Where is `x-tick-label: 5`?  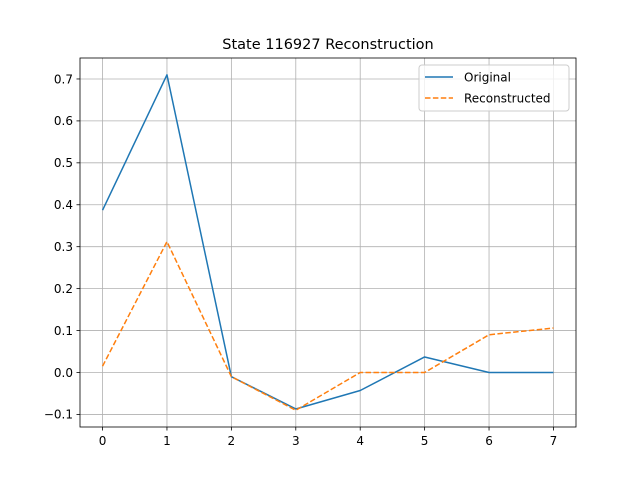 x-tick-label: 5 is located at coordinates (425, 441).